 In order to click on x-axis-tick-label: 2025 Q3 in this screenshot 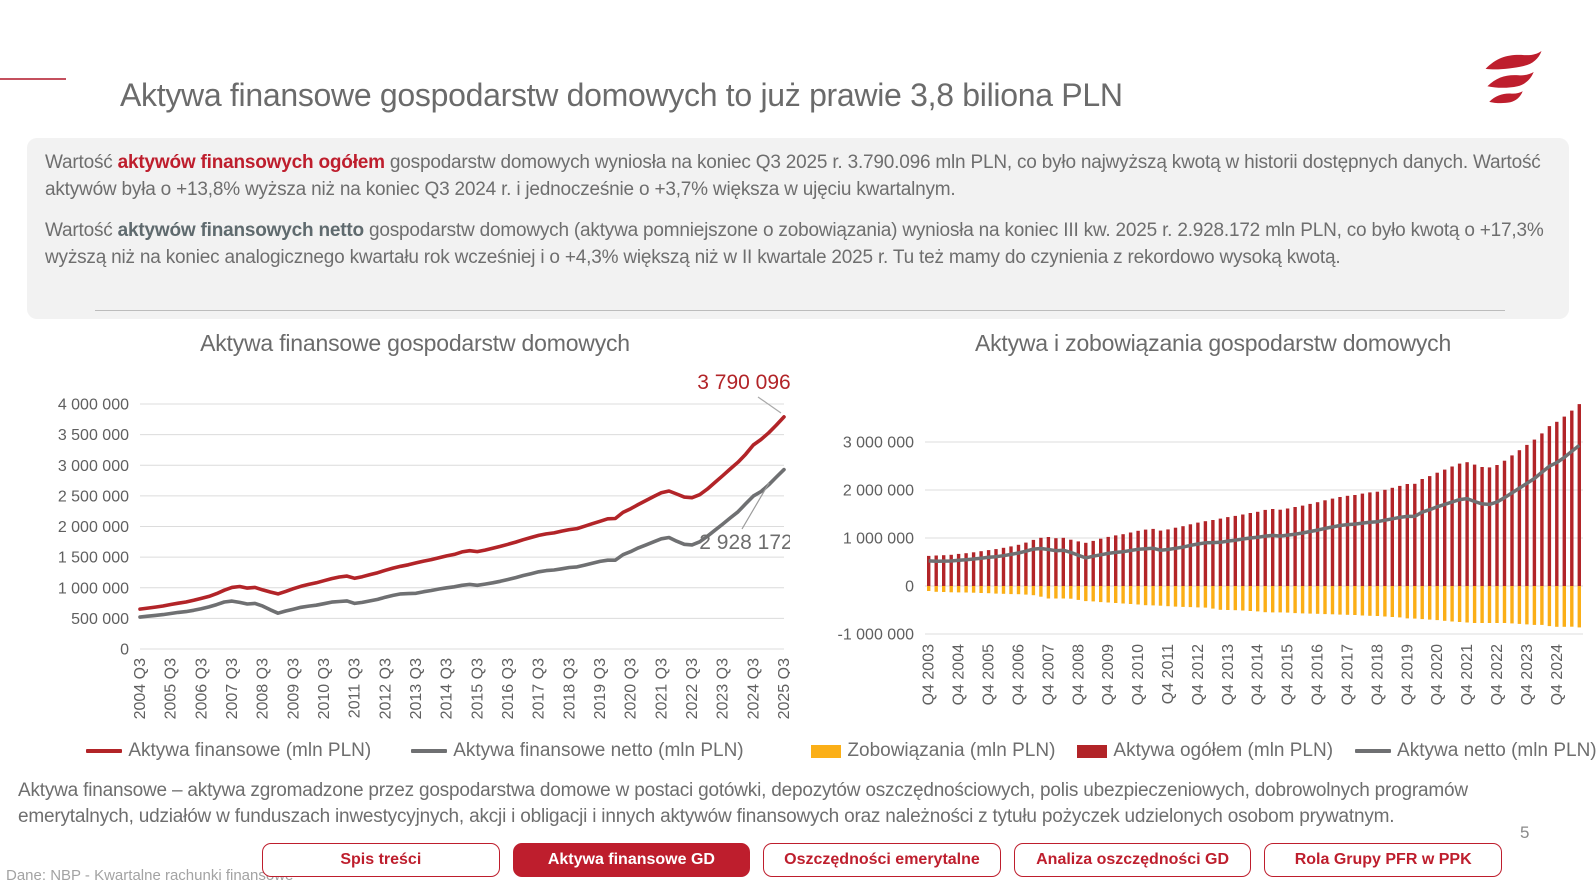, I will do `click(783, 688)`.